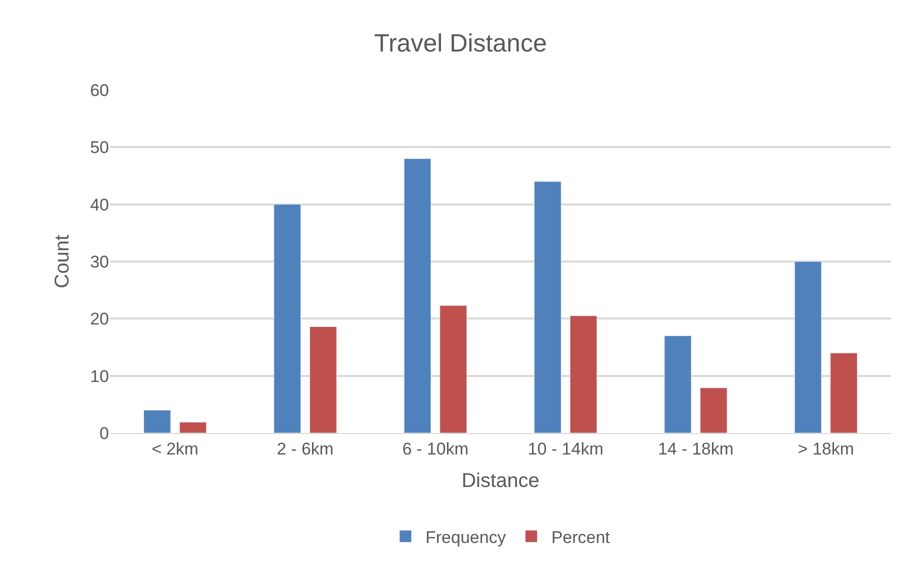  What do you see at coordinates (466, 537) in the screenshot?
I see `legend-label: Frequency` at bounding box center [466, 537].